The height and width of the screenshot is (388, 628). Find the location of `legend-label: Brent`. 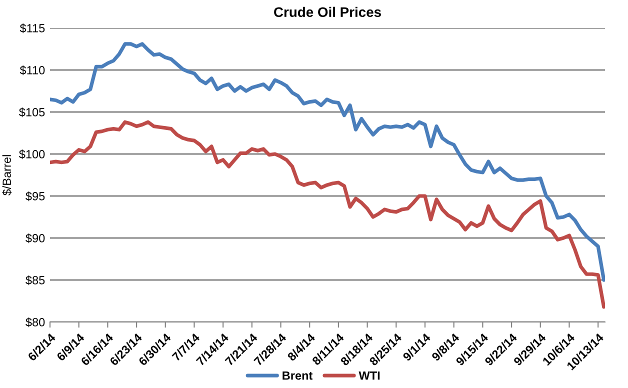

legend-label: Brent is located at coordinates (297, 376).